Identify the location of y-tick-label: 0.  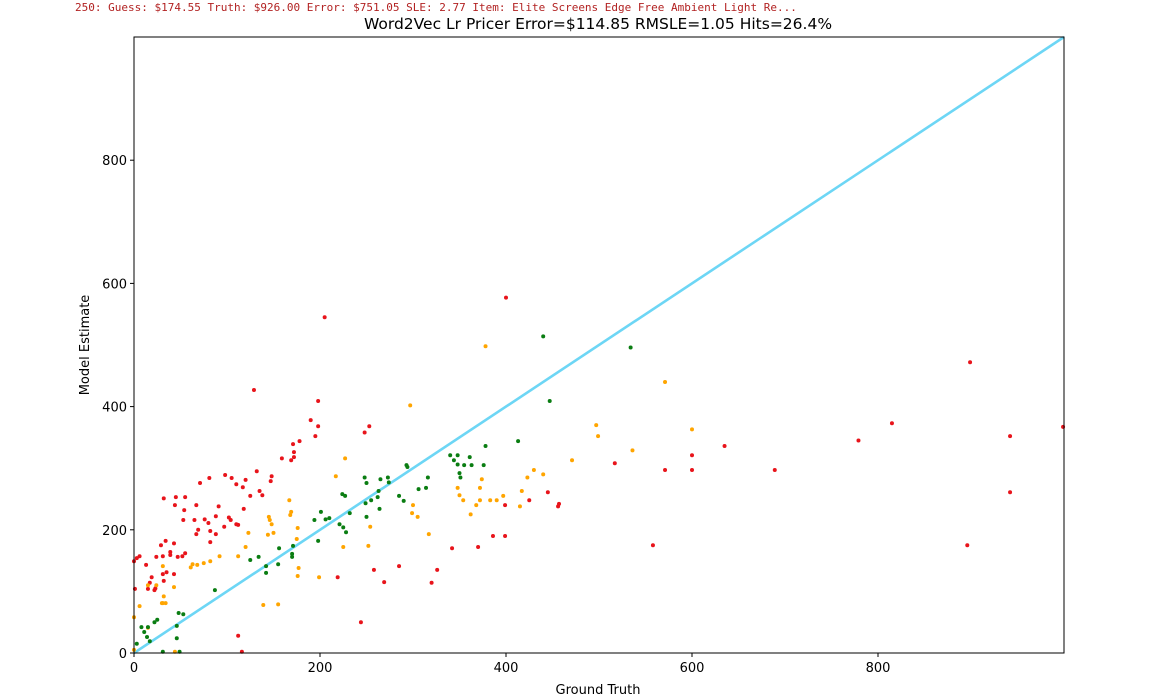
(123, 654).